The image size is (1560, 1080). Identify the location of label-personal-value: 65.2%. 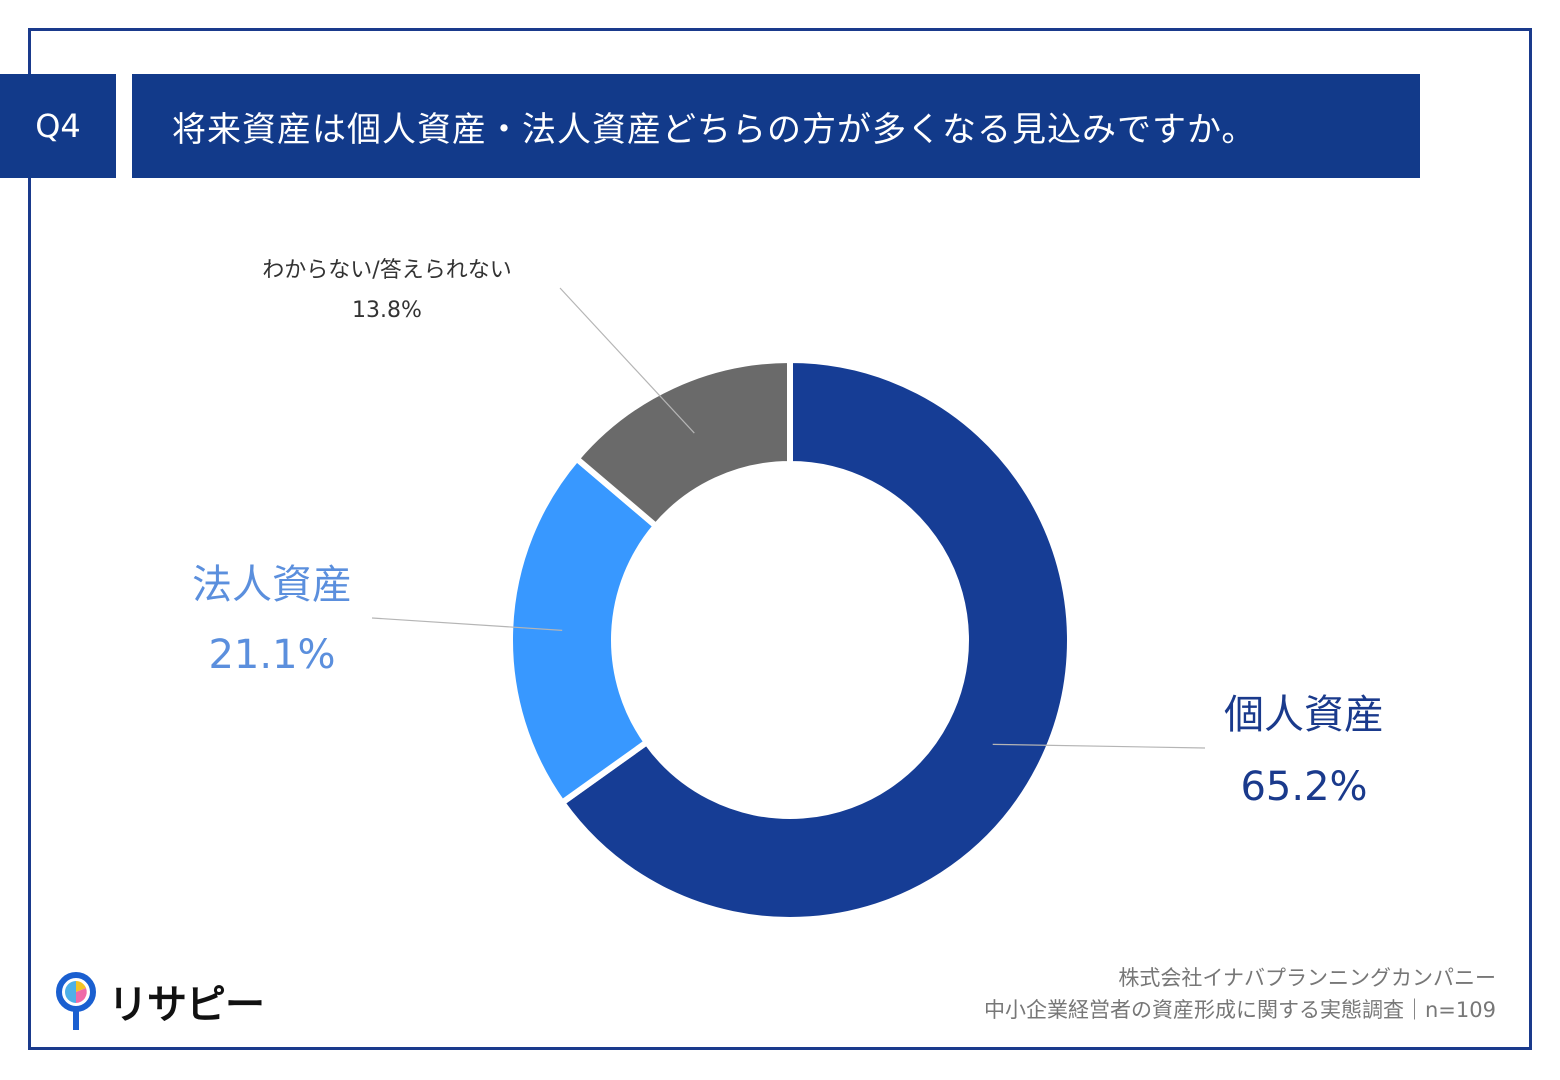
(1304, 787).